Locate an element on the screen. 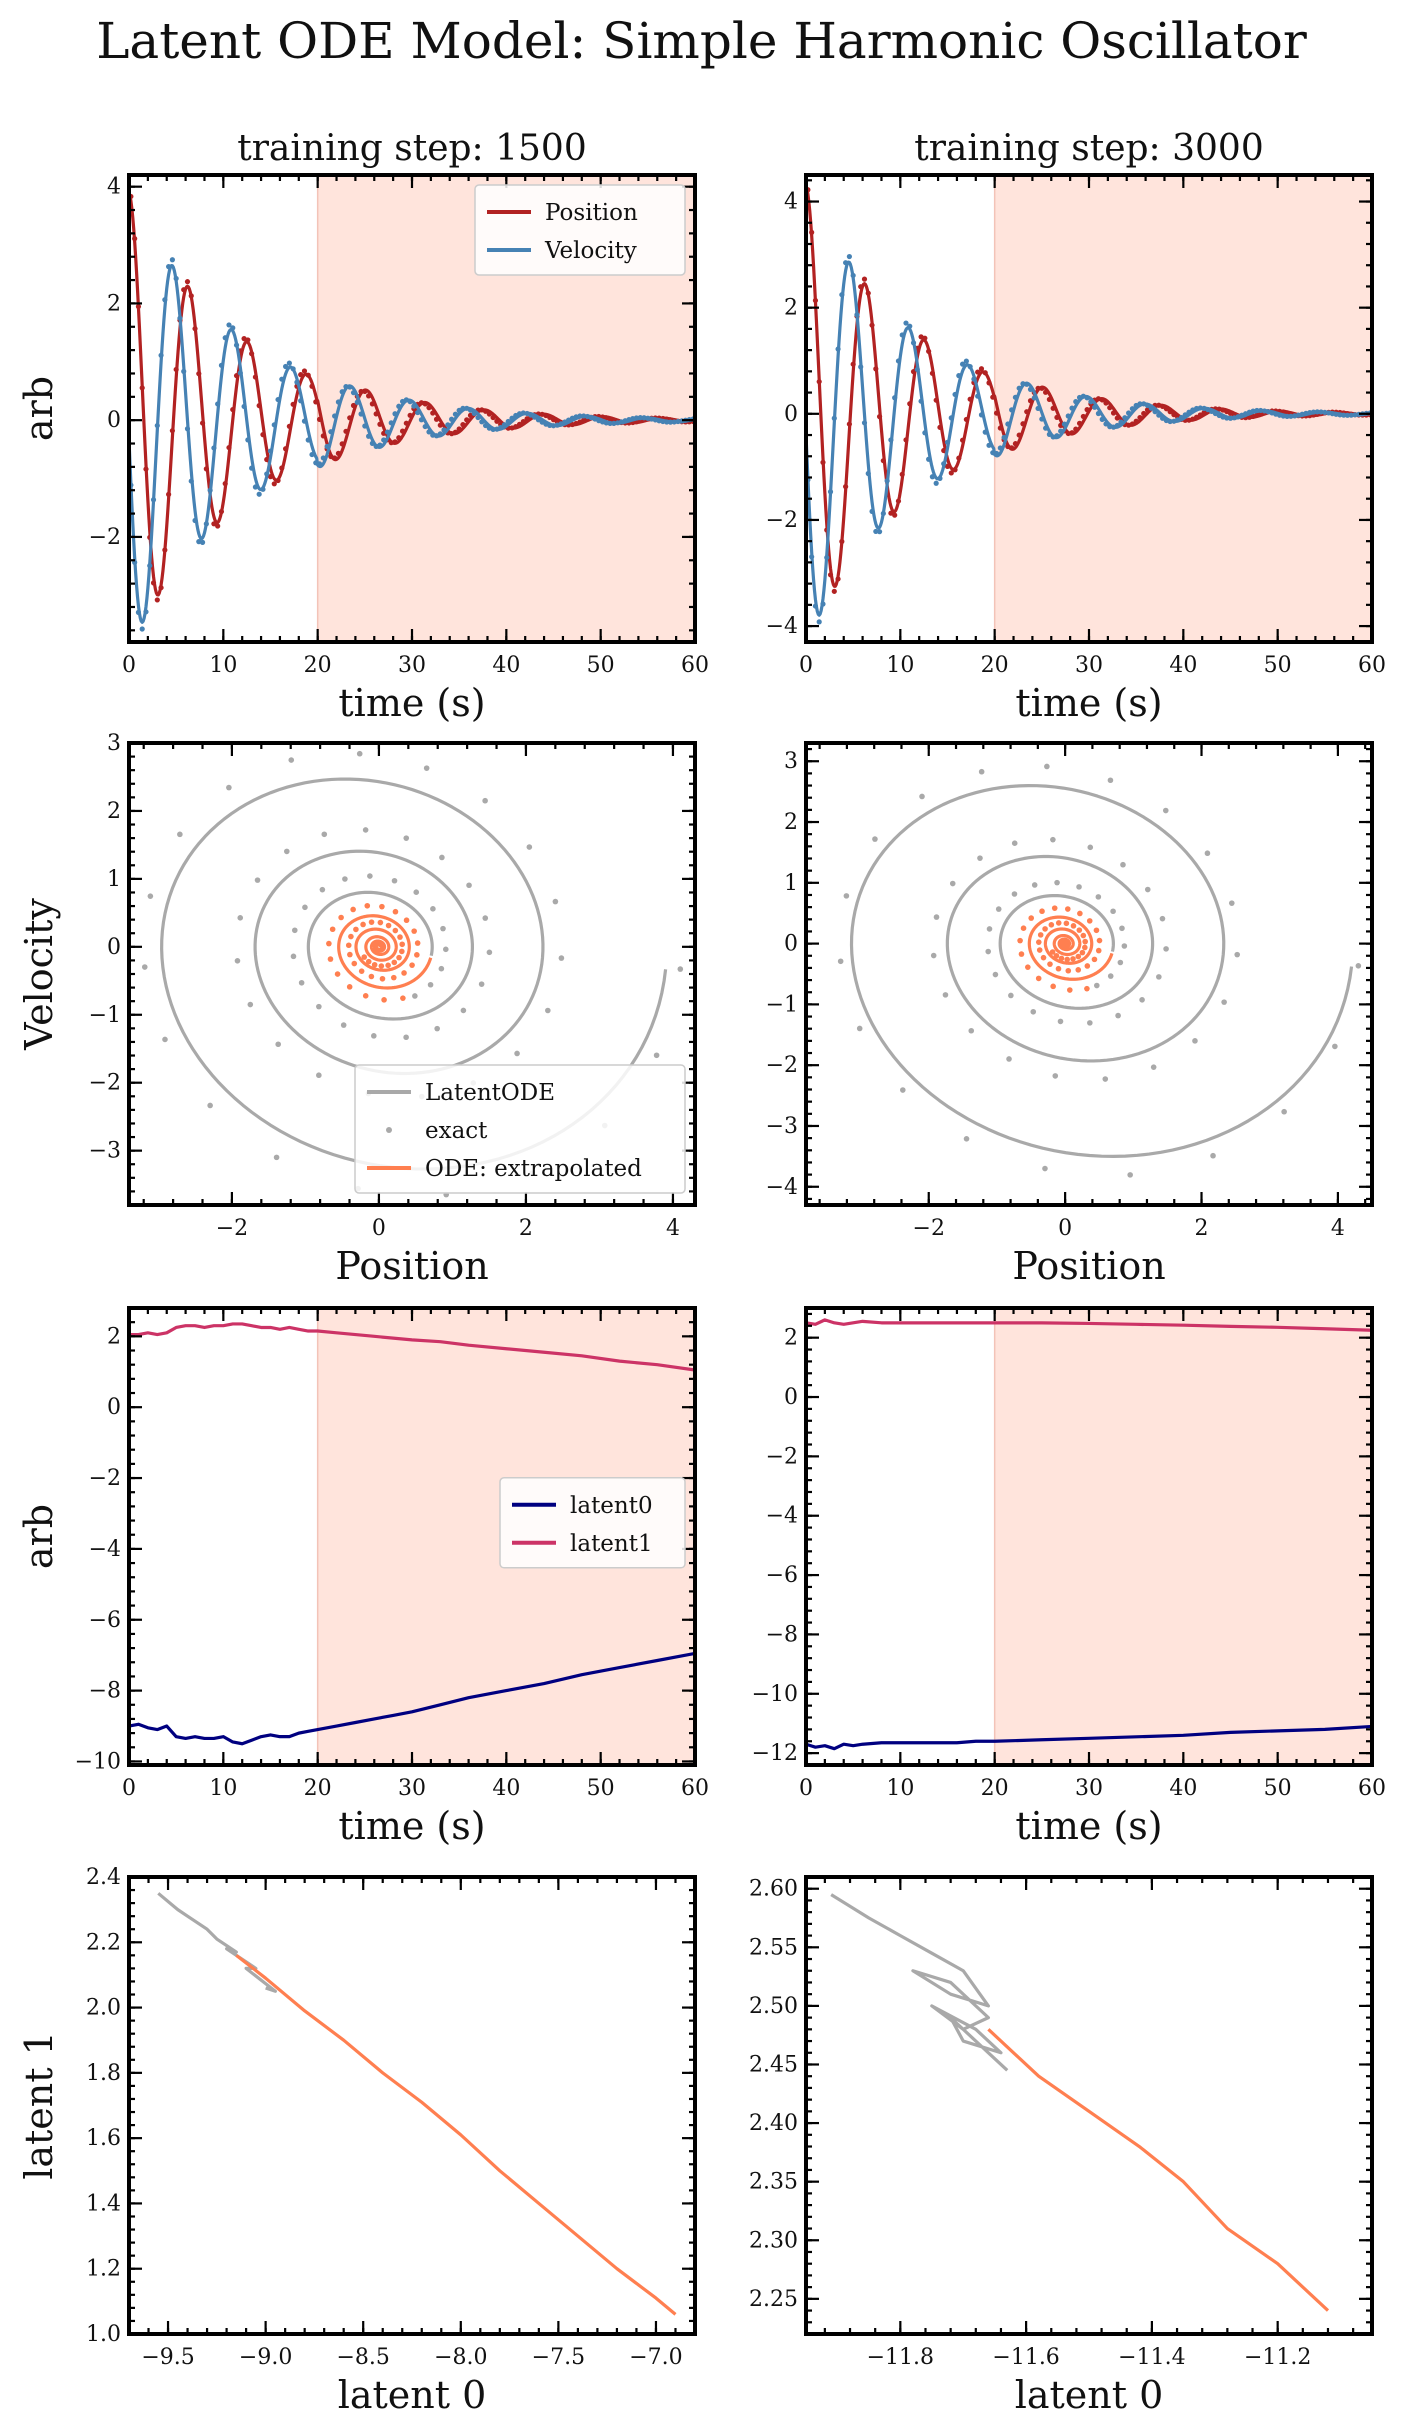  x-tick-label: −11.4 is located at coordinates (1151, 2357).